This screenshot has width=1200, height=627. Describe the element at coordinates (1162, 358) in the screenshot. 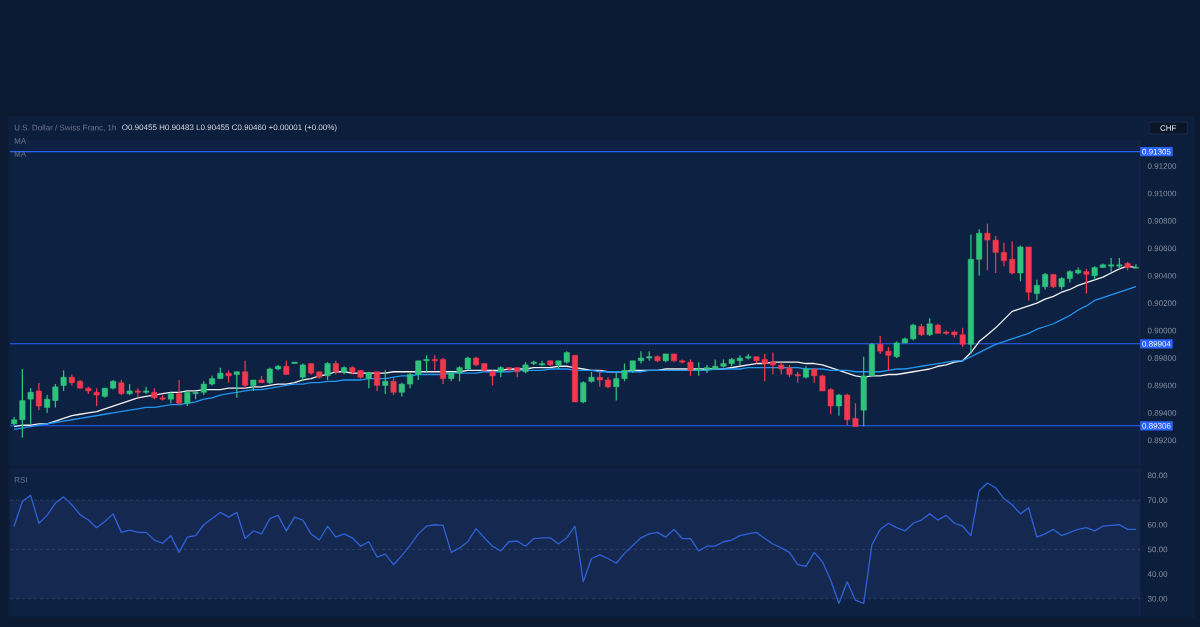

I see `y-tick-label: 0.89800` at that location.